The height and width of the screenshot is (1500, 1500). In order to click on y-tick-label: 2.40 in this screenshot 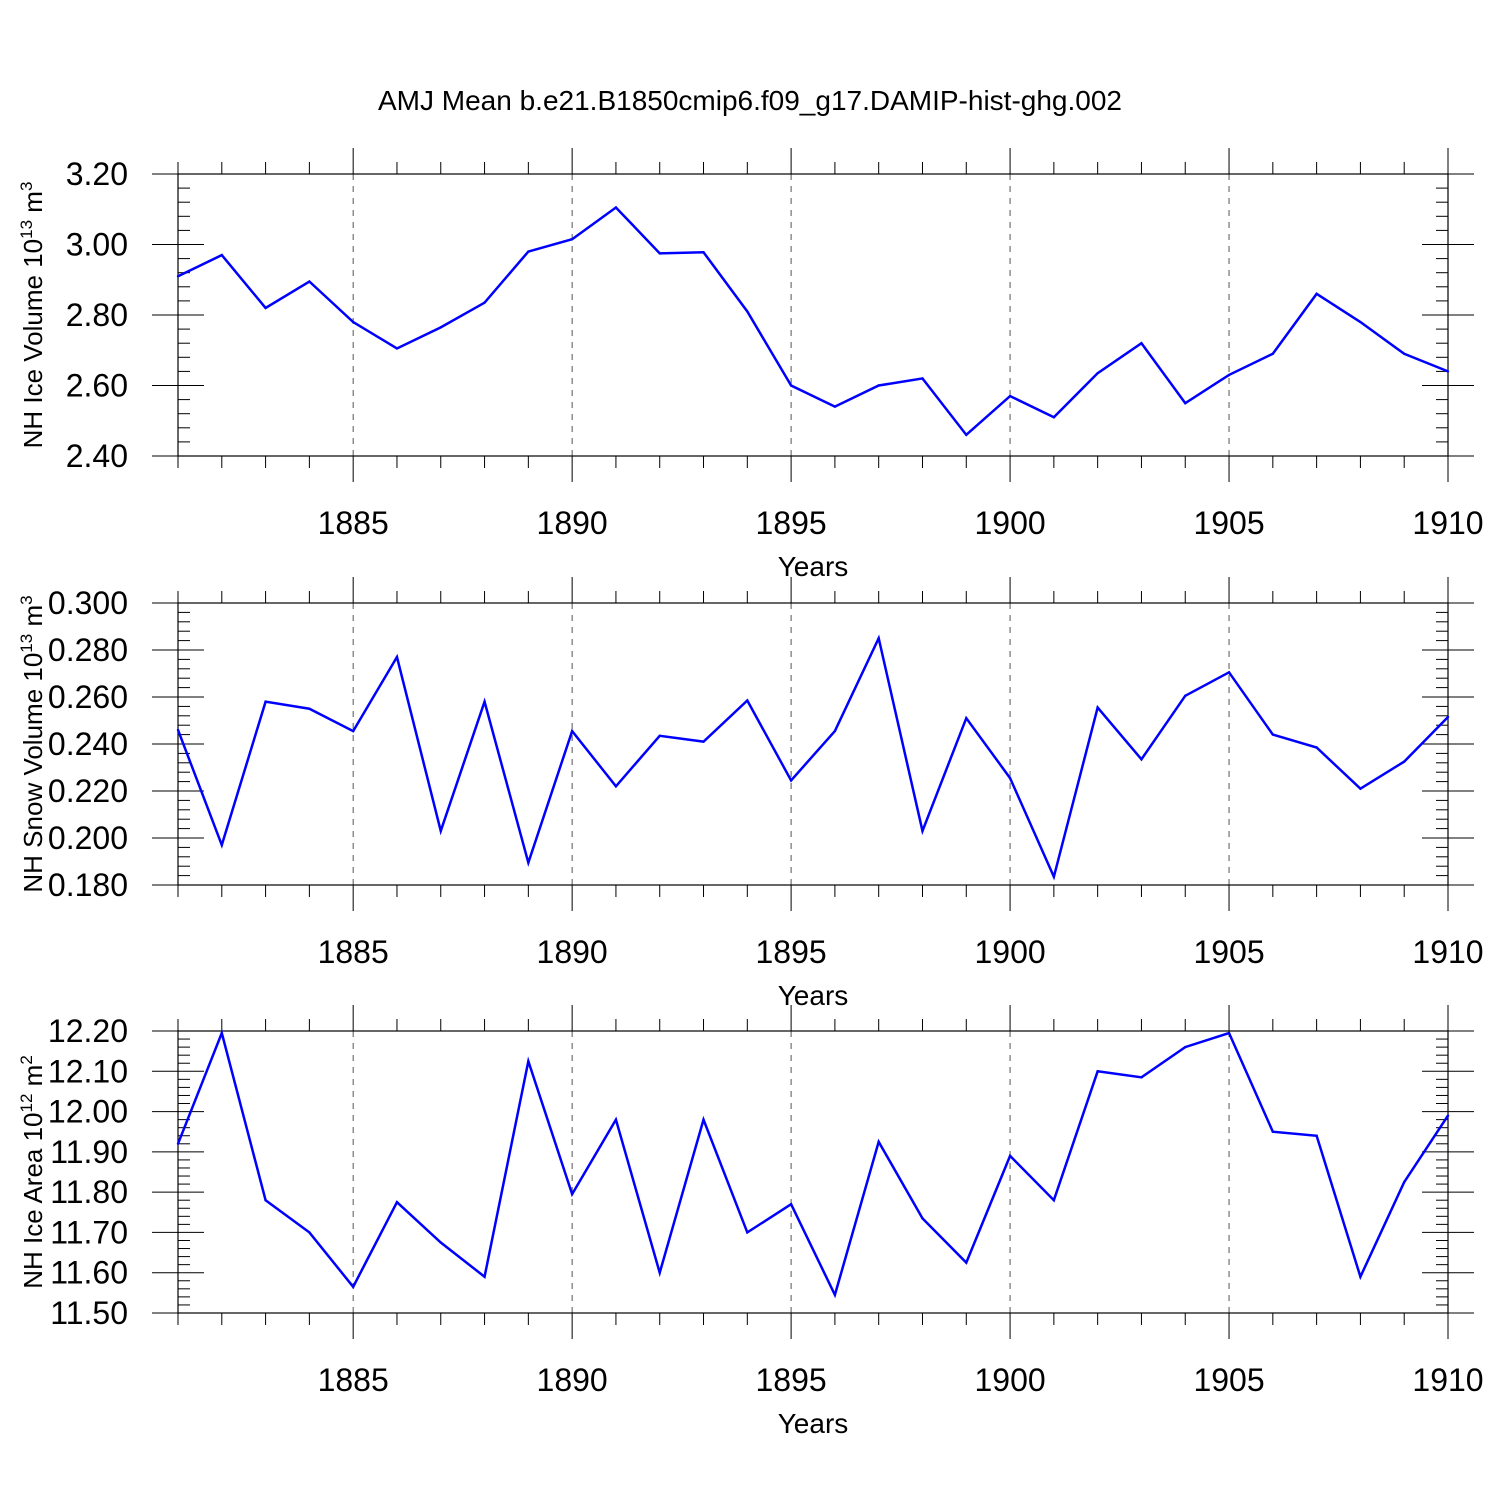, I will do `click(97, 456)`.